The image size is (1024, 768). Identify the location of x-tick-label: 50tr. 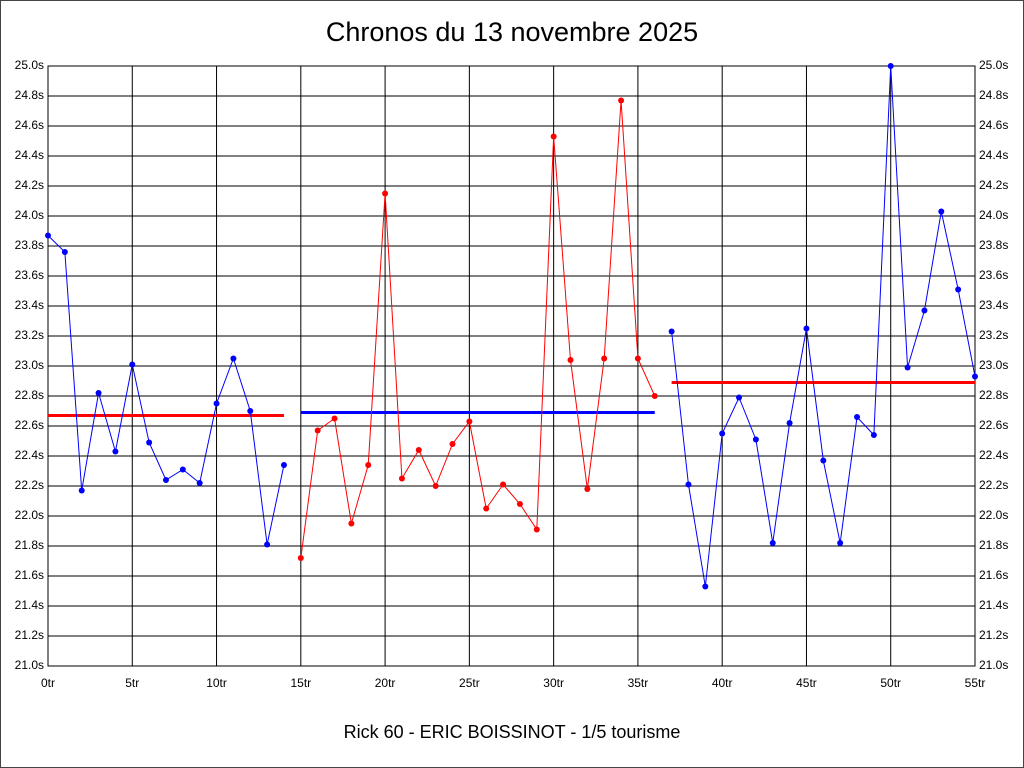
(890, 683).